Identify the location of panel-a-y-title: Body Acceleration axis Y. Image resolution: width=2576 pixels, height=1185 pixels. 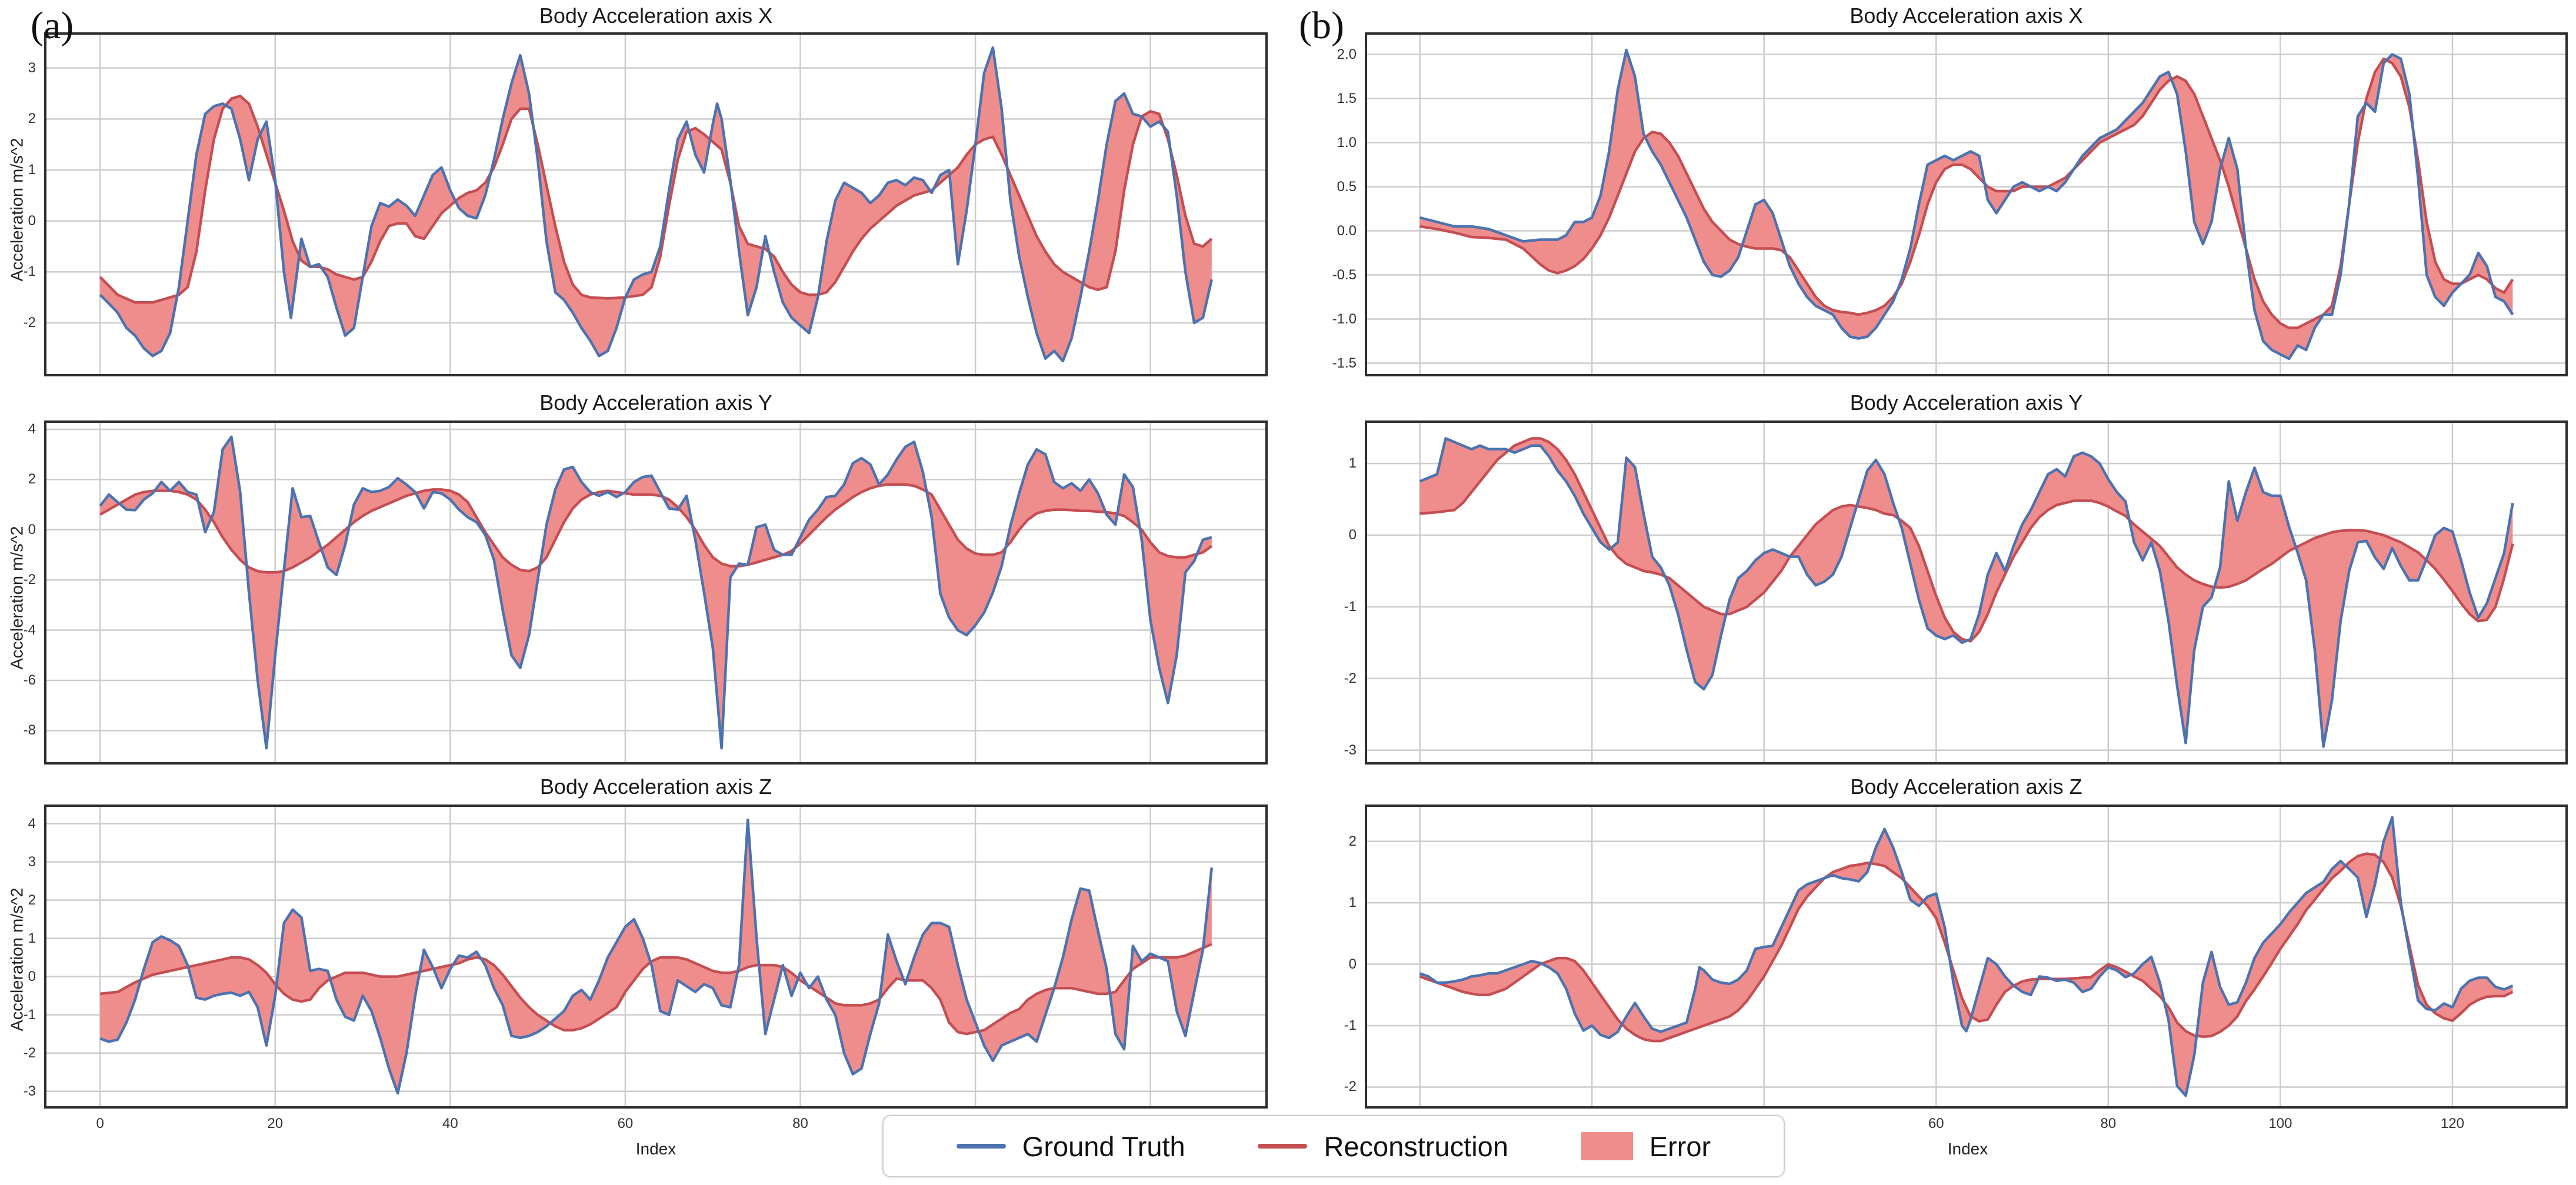
(655, 403).